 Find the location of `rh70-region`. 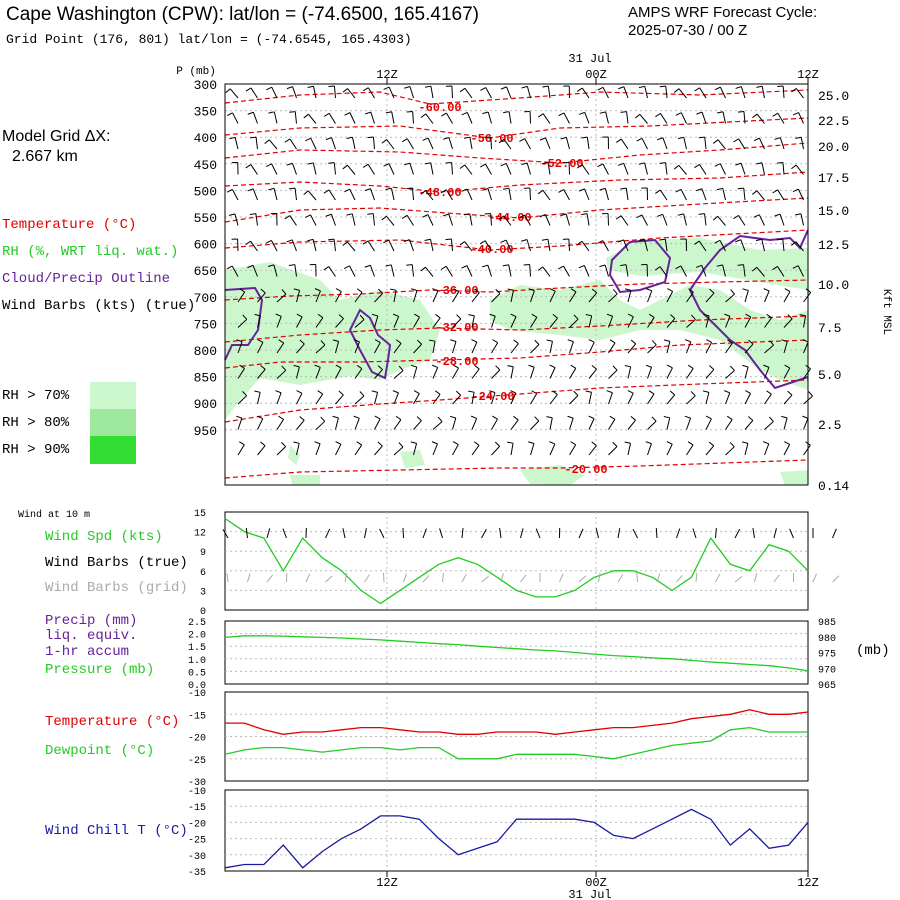

rh70-region is located at coordinates (649, 335).